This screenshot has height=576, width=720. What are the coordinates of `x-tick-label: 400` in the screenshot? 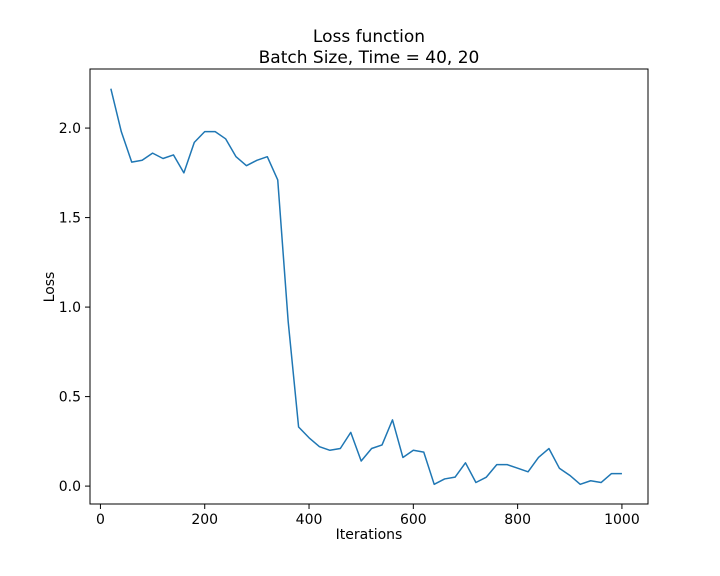 It's located at (309, 520).